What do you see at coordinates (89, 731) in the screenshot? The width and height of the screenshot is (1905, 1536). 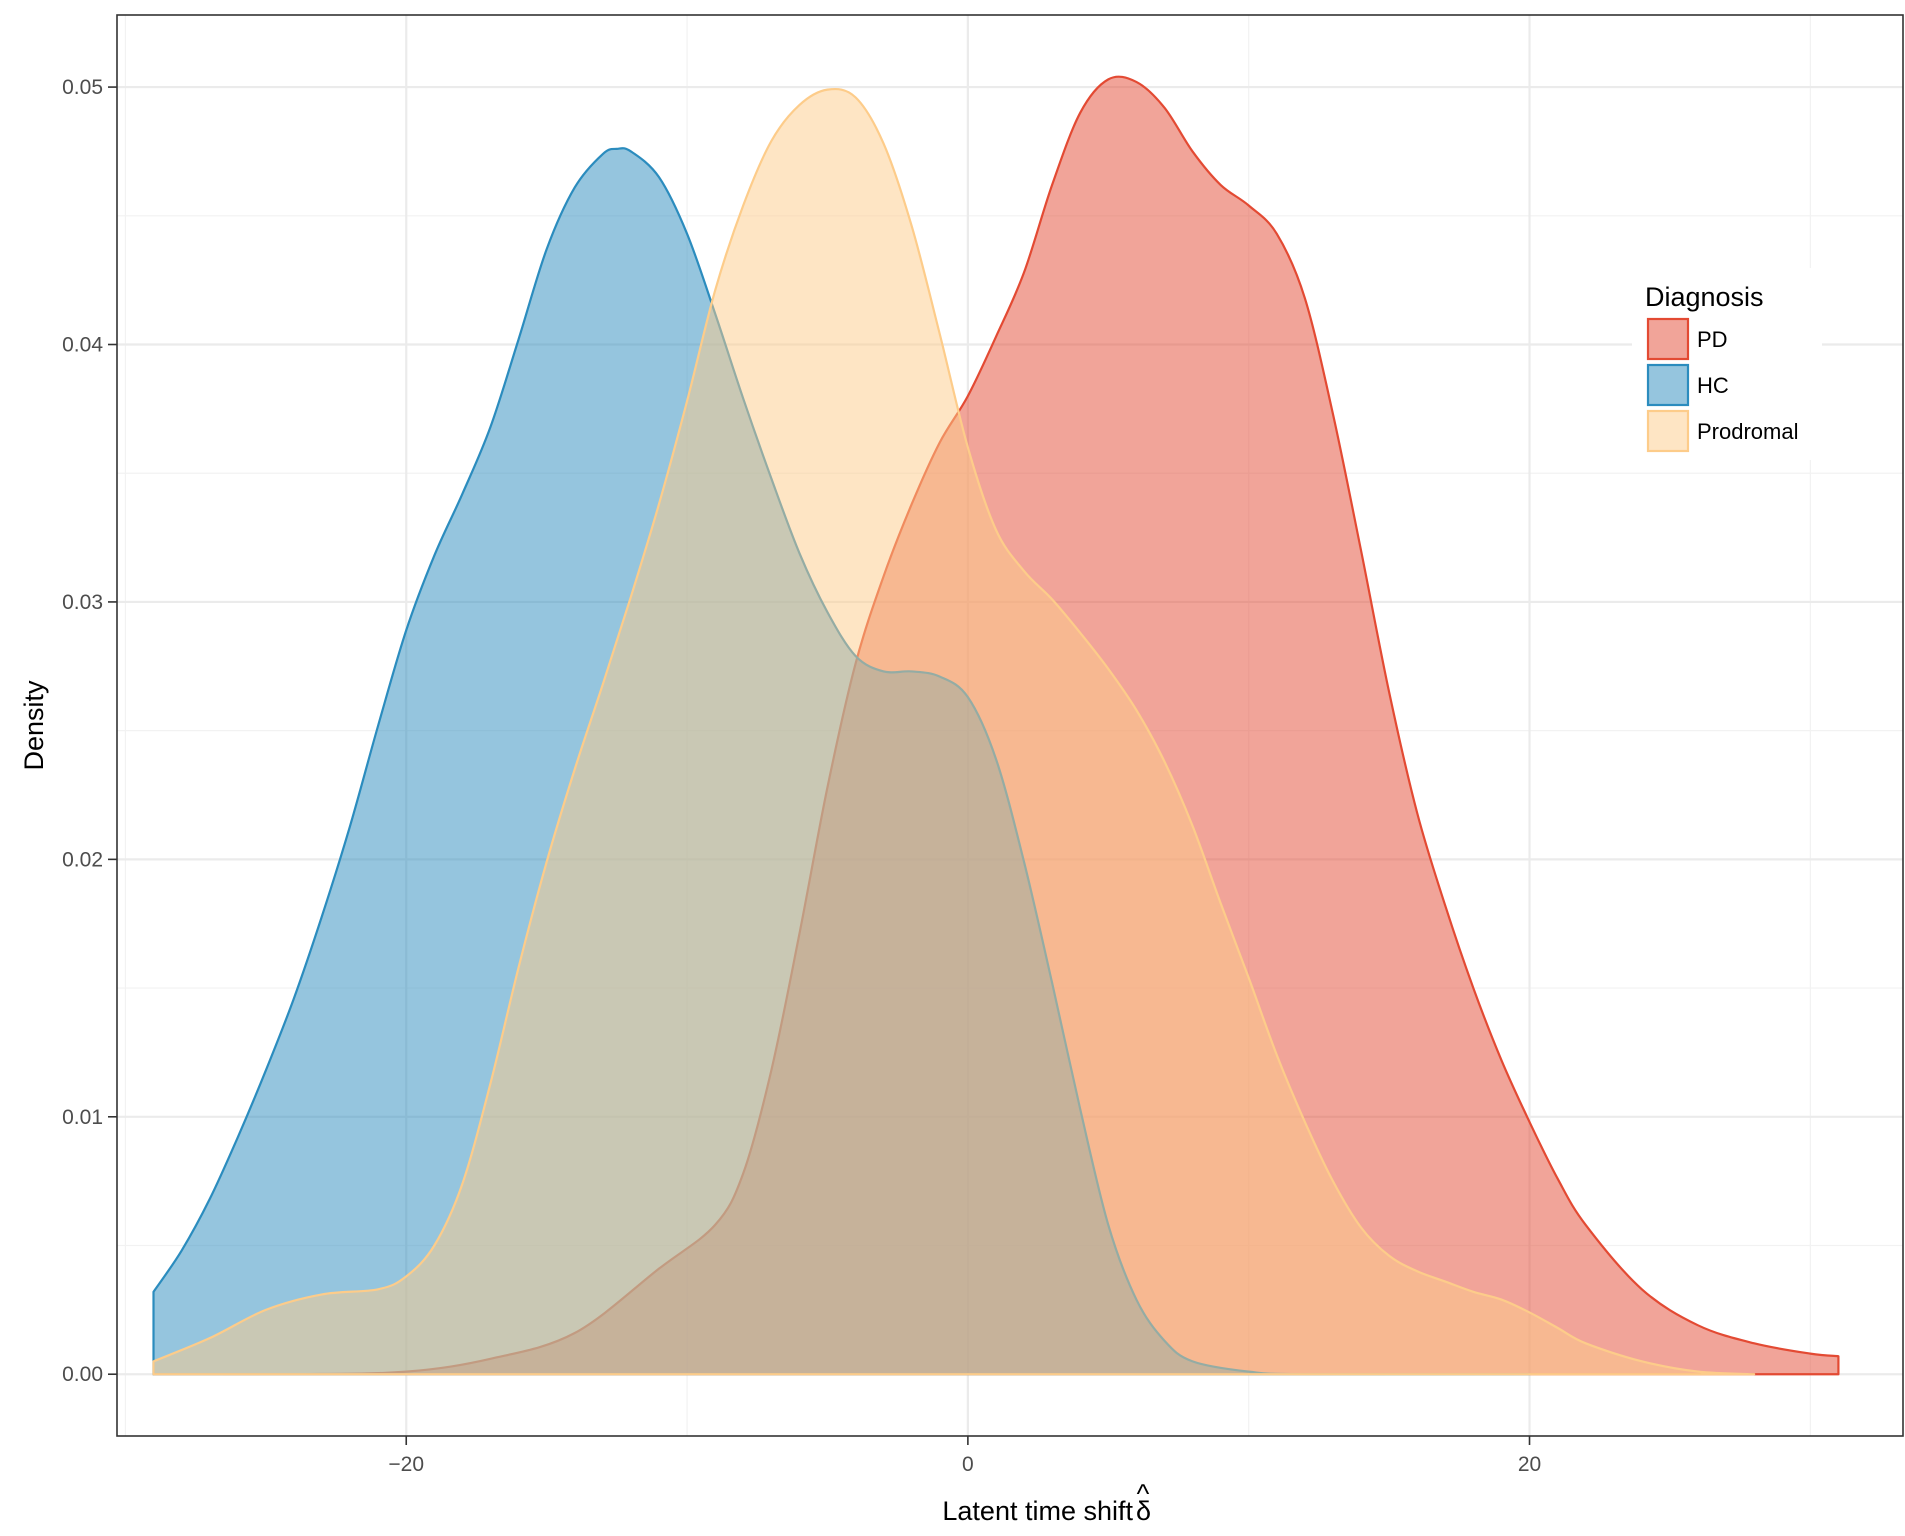 I see `y-axis: 0.00 0.01 0.02 0.03 0.04 0.05` at bounding box center [89, 731].